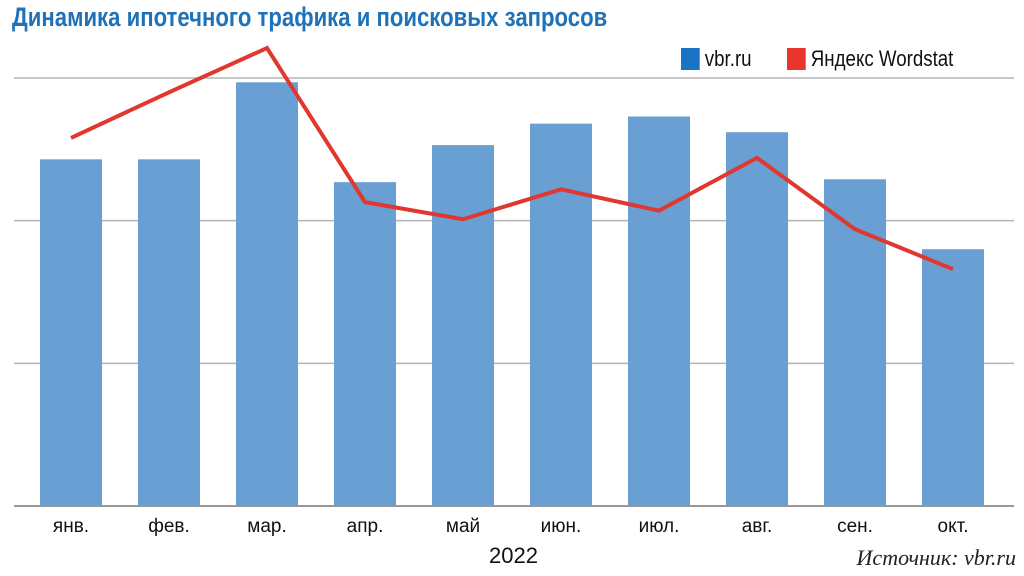  Describe the element at coordinates (757, 526) in the screenshot. I see `x-tick-label: авг.` at that location.